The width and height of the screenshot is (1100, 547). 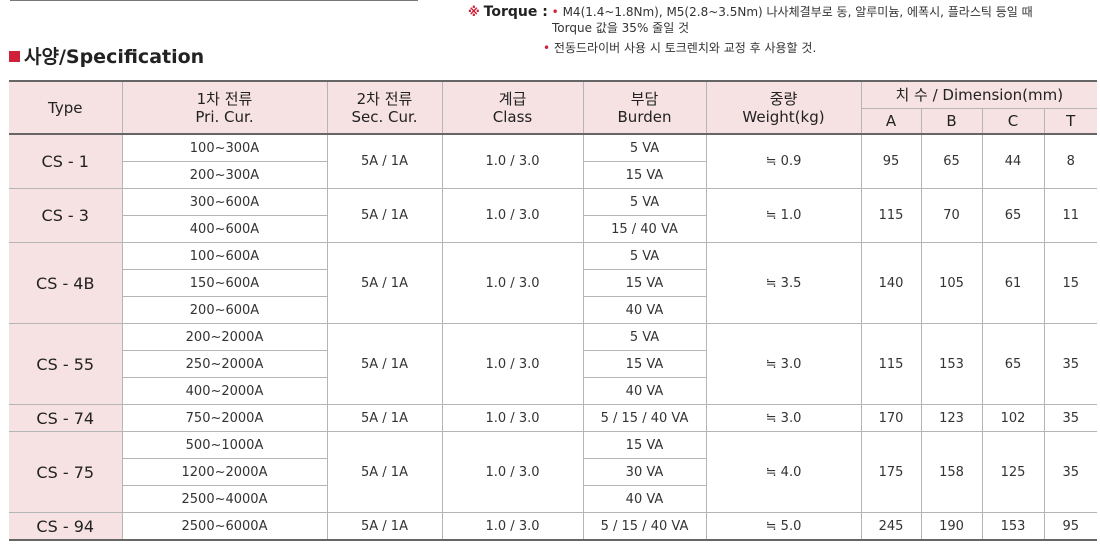 What do you see at coordinates (783, 472) in the screenshot?
I see `cell-weight: ≒ 4.0` at bounding box center [783, 472].